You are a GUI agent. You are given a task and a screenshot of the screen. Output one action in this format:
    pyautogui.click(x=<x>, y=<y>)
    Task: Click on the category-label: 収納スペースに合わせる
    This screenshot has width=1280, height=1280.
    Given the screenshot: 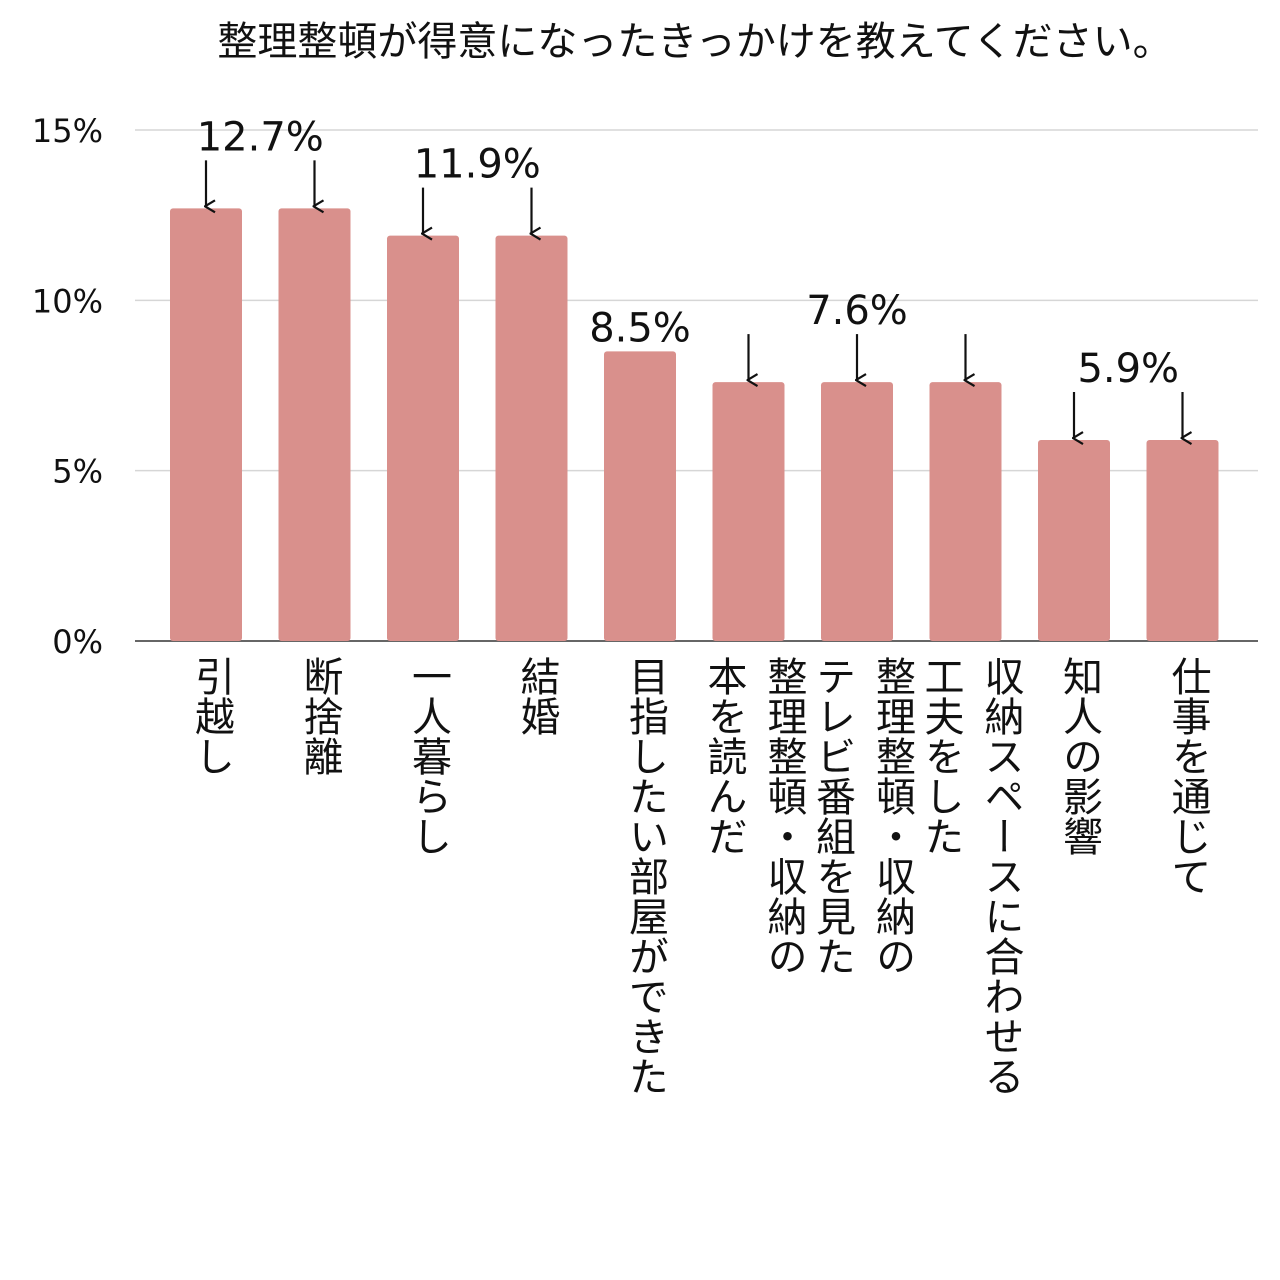 What is the action you would take?
    pyautogui.click(x=1001, y=876)
    